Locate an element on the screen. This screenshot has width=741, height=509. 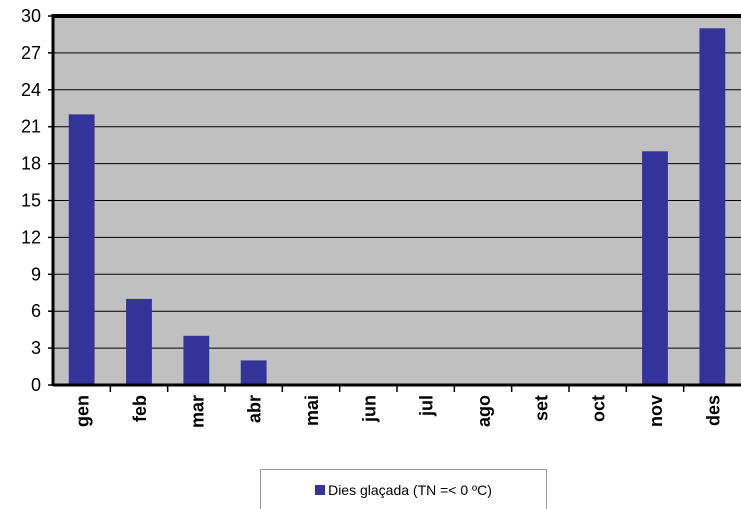
x-tick-label-nov: nov is located at coordinates (656, 411).